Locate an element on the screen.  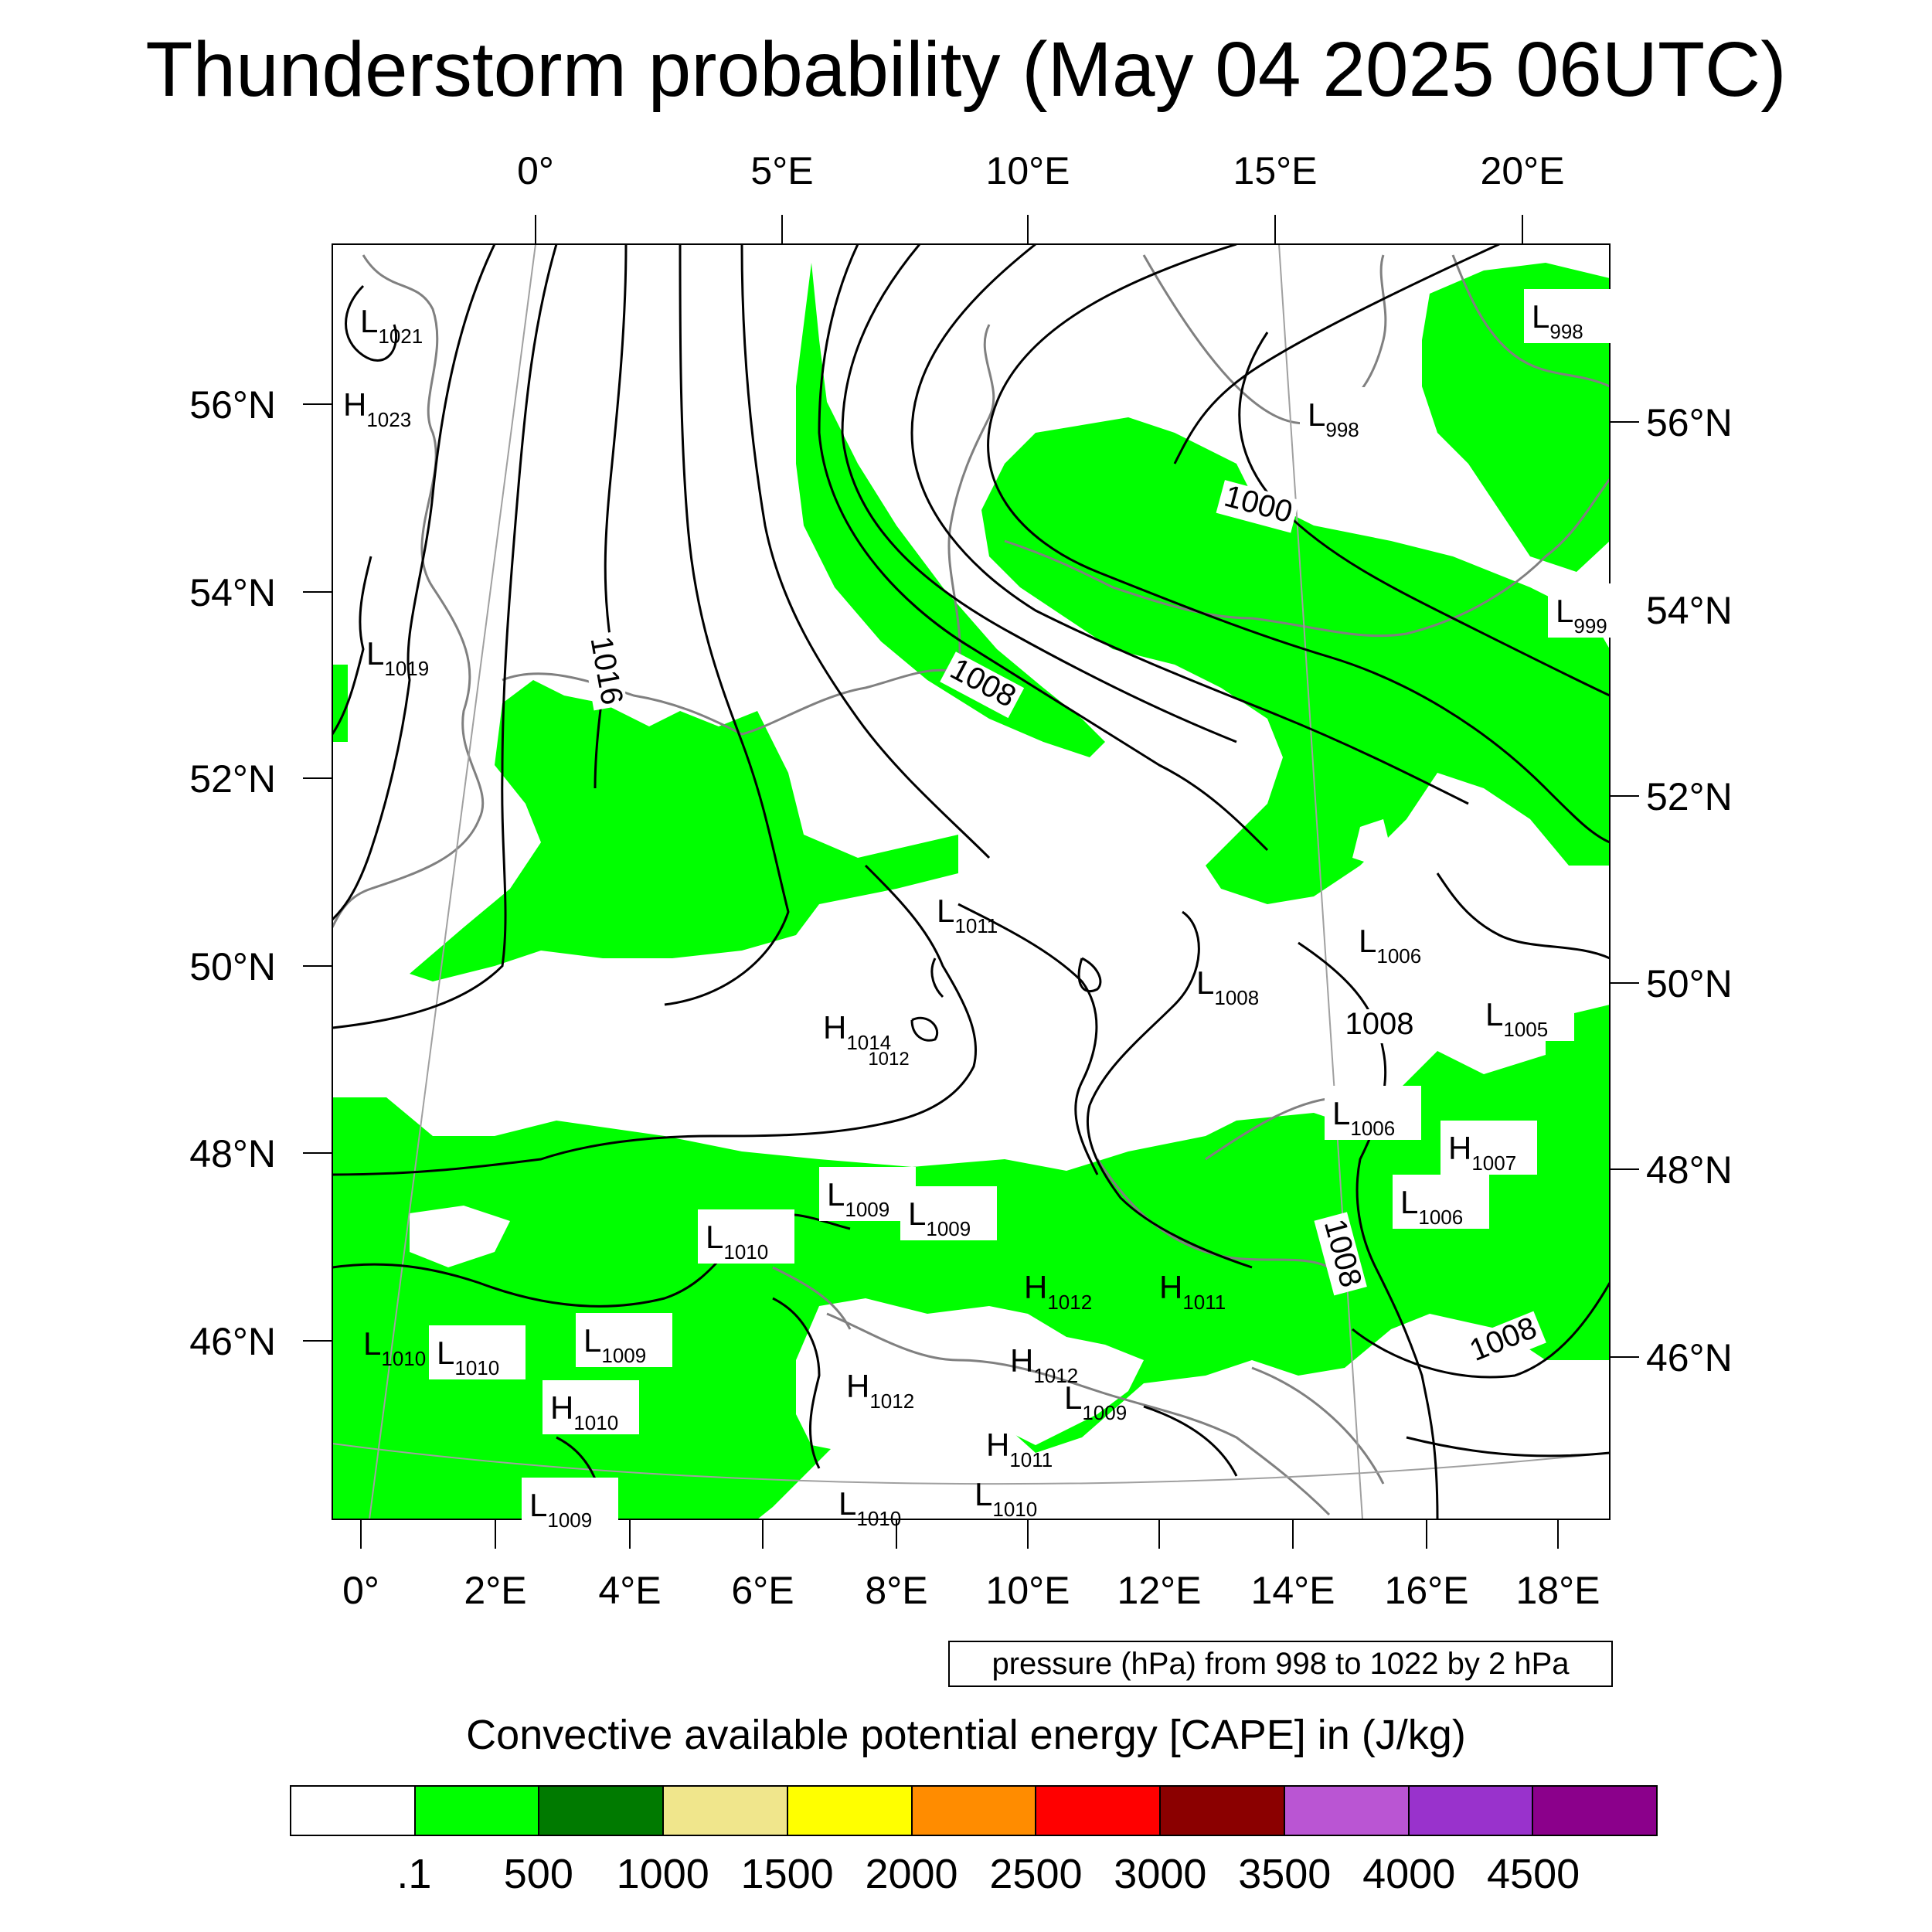
bottom-lon-label: 6°E is located at coordinates (763, 1590).